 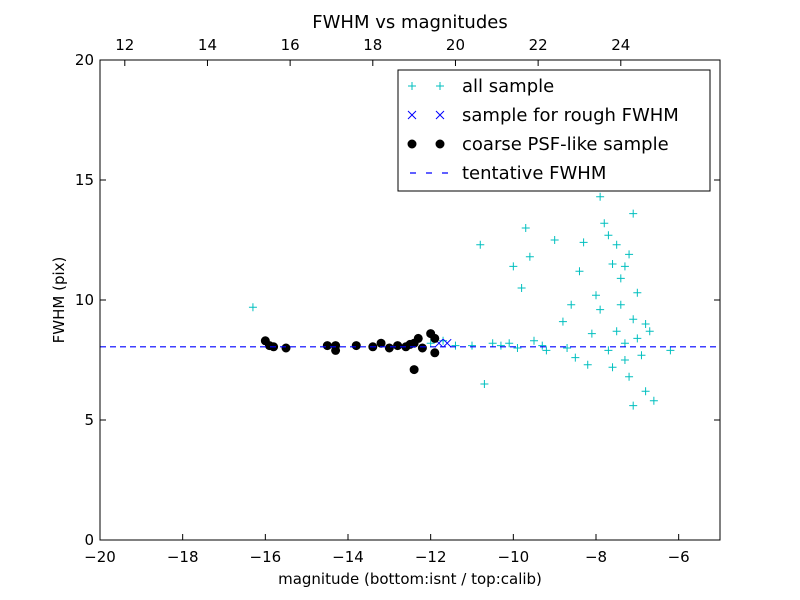 I want to click on y-tick-label: 10, so click(x=84, y=300).